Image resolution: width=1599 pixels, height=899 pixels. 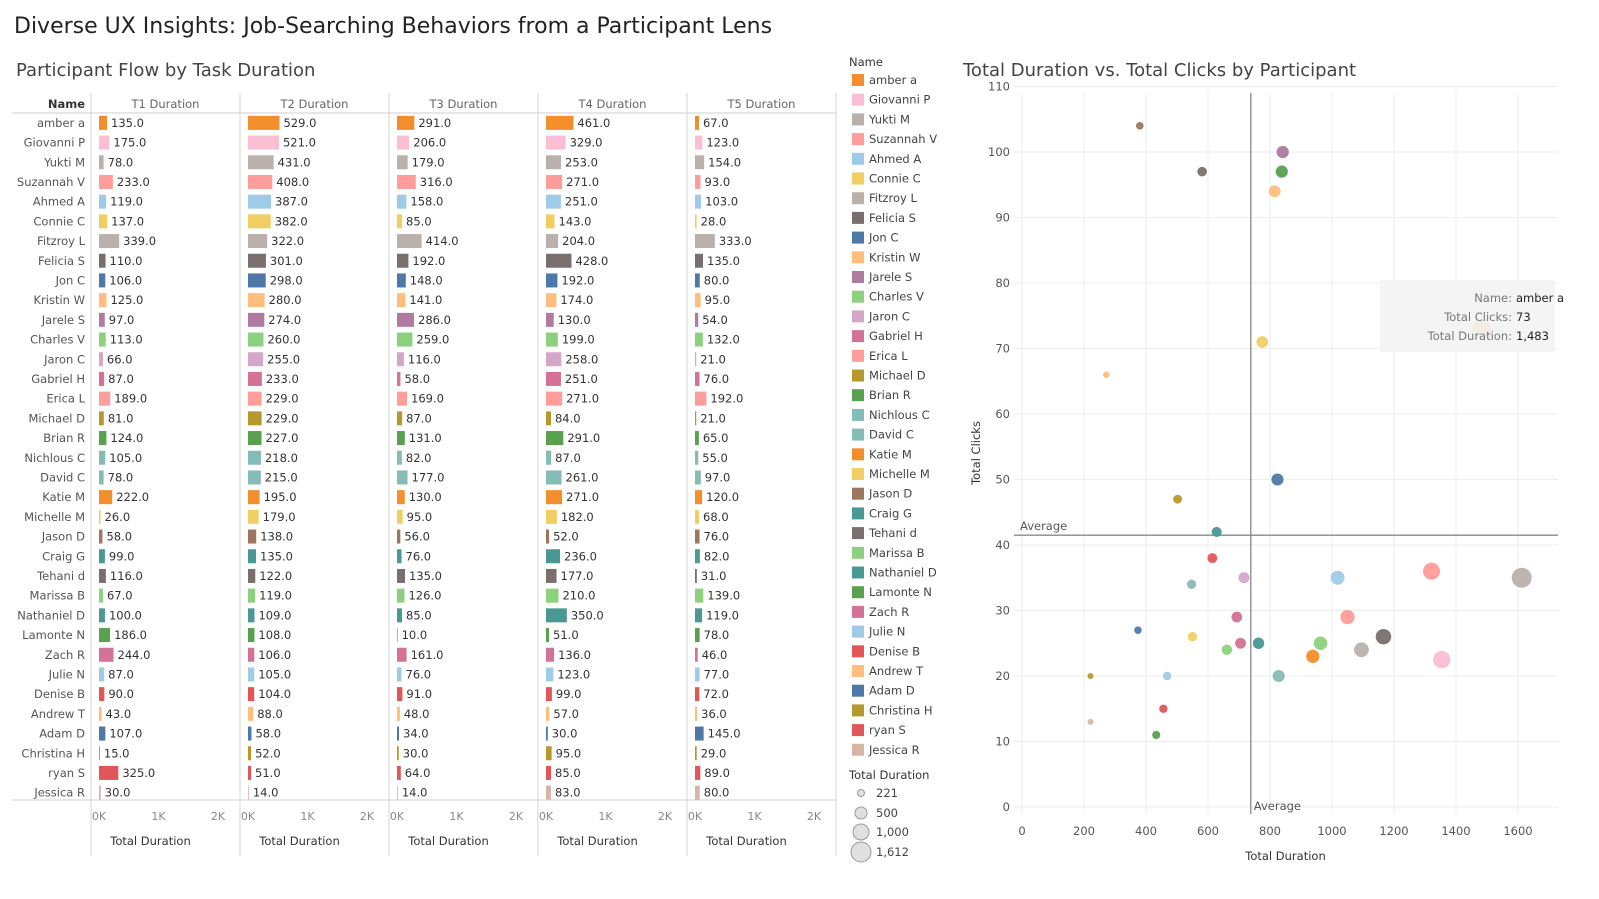 What do you see at coordinates (546, 816) in the screenshot?
I see `bar-x-tick: 0K` at bounding box center [546, 816].